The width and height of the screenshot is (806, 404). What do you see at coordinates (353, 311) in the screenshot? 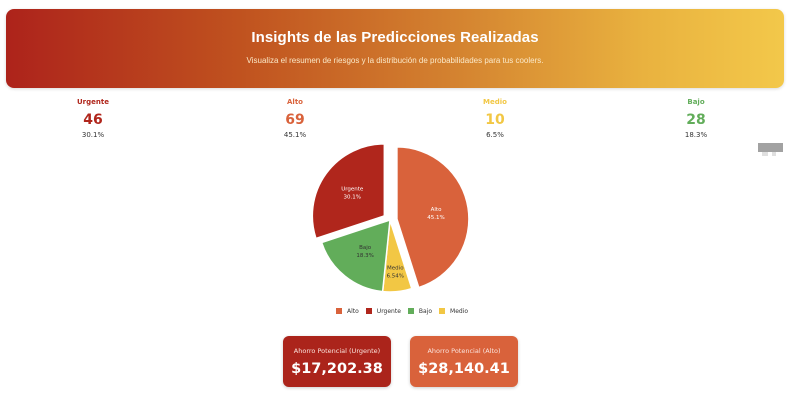
I see `legend-label: Alto` at bounding box center [353, 311].